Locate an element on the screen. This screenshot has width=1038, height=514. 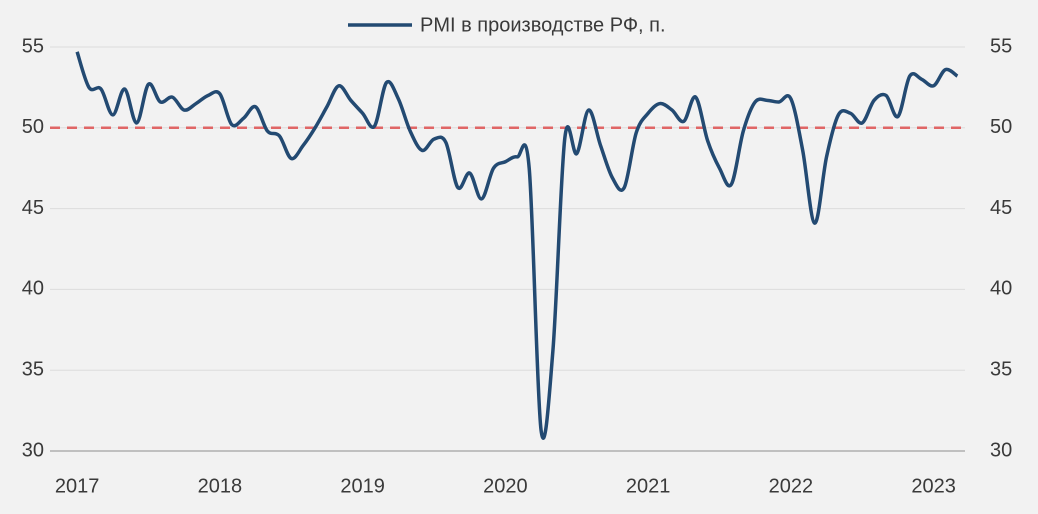
y-tick-label: 55 is located at coordinates (33, 46).